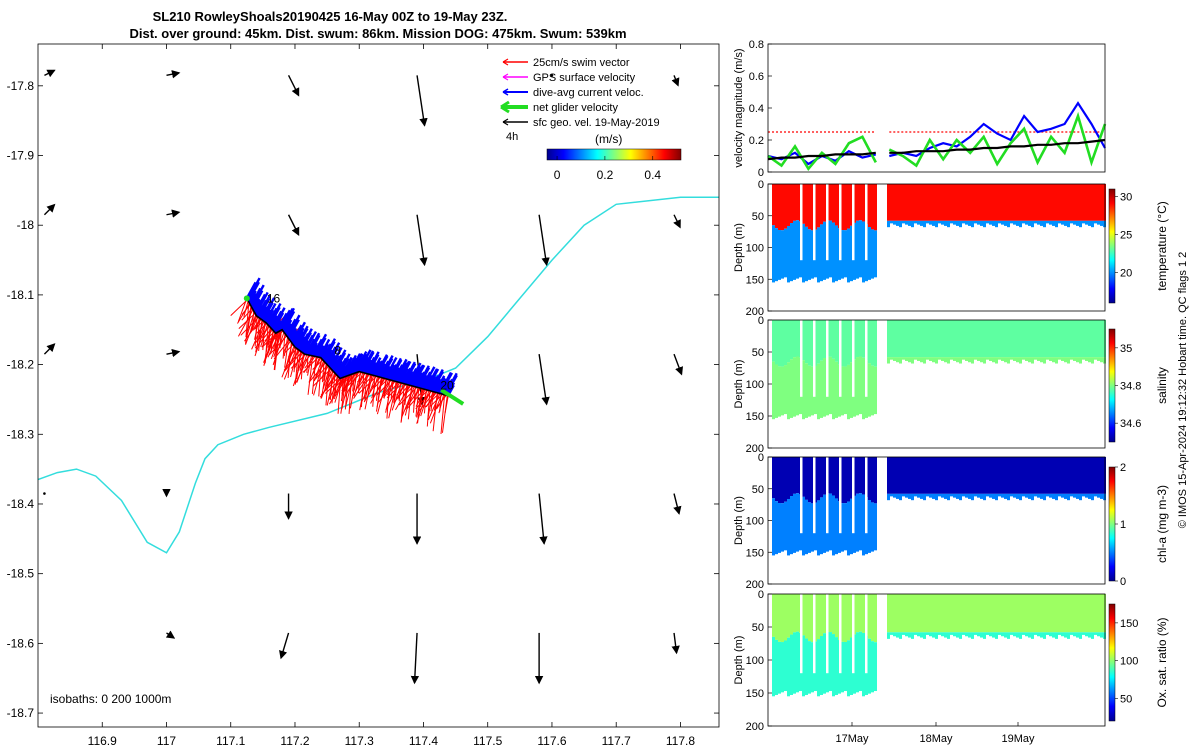 This screenshot has width=1200, height=750. I want to click on chl-a-panel: 0 50 100 150 200 Depth (m) 0 1 2 chl-a (mg m-3), so click(951, 521).